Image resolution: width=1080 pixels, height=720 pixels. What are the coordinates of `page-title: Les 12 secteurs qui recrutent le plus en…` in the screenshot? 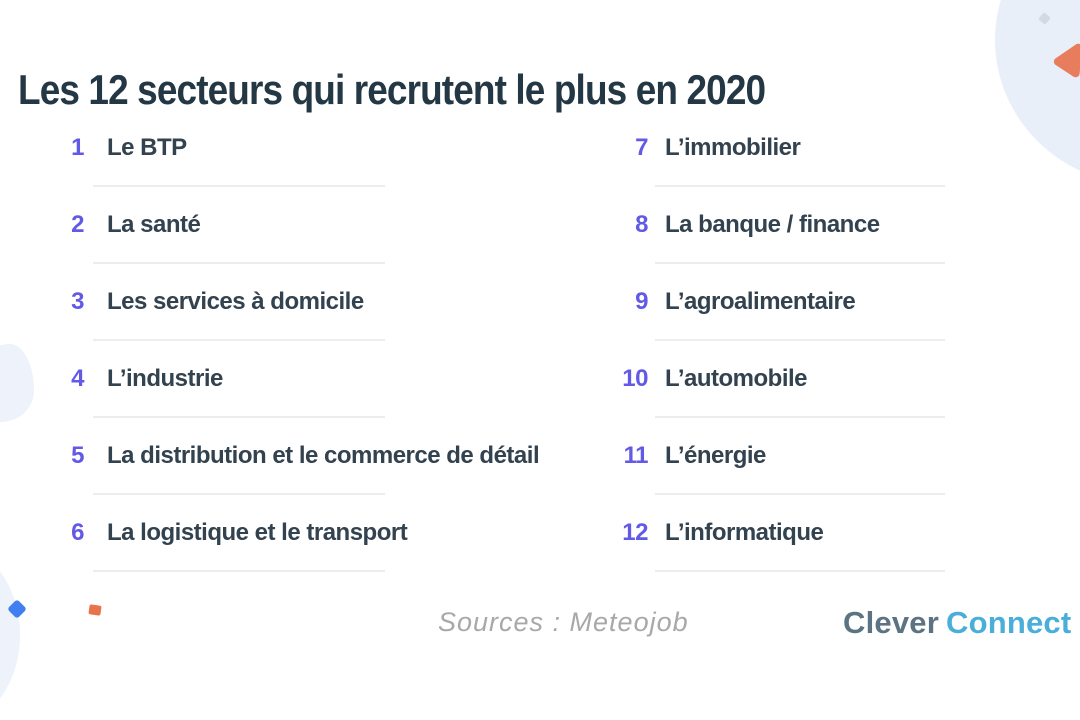 It's located at (392, 90).